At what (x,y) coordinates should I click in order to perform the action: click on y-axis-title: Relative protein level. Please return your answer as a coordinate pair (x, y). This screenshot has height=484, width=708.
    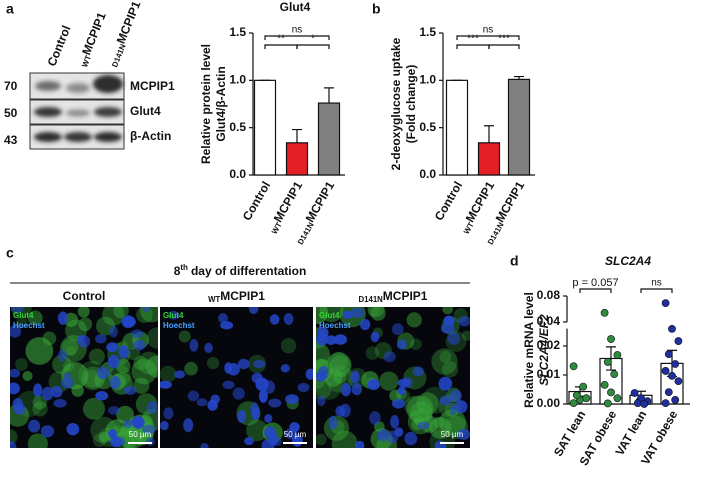
    Looking at the image, I should click on (206, 104).